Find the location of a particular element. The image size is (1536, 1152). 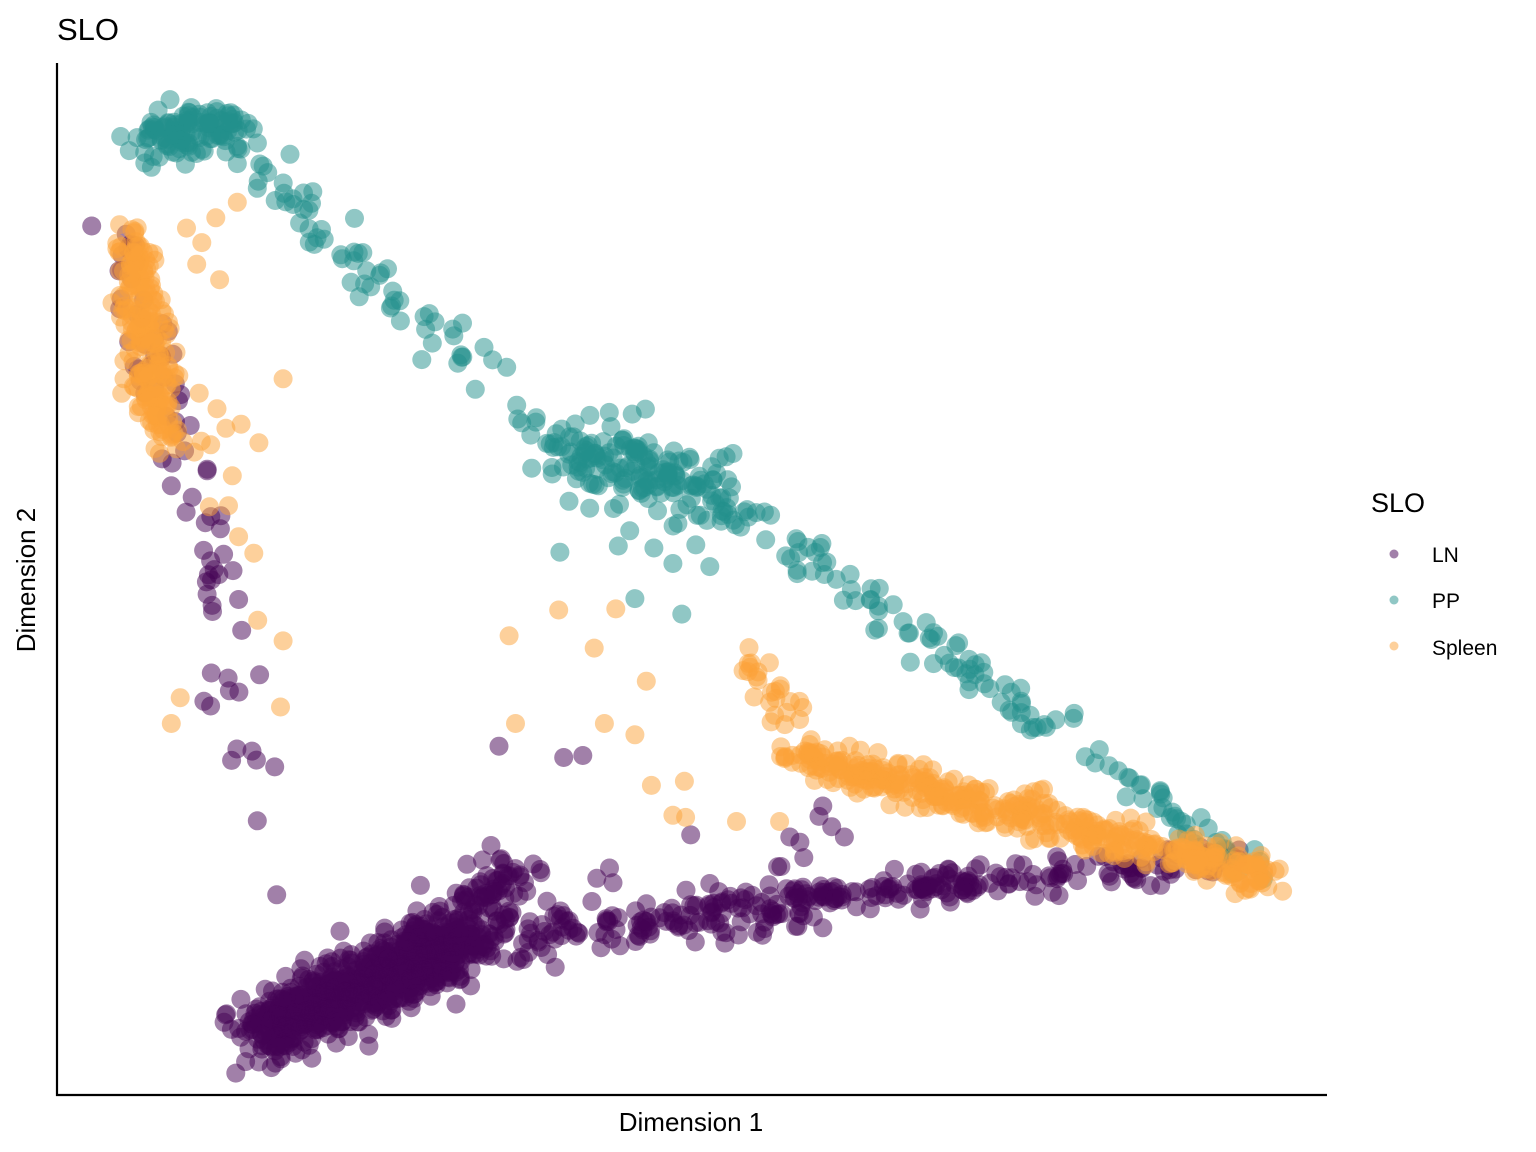

legend-marker-pp is located at coordinates (1394, 600).